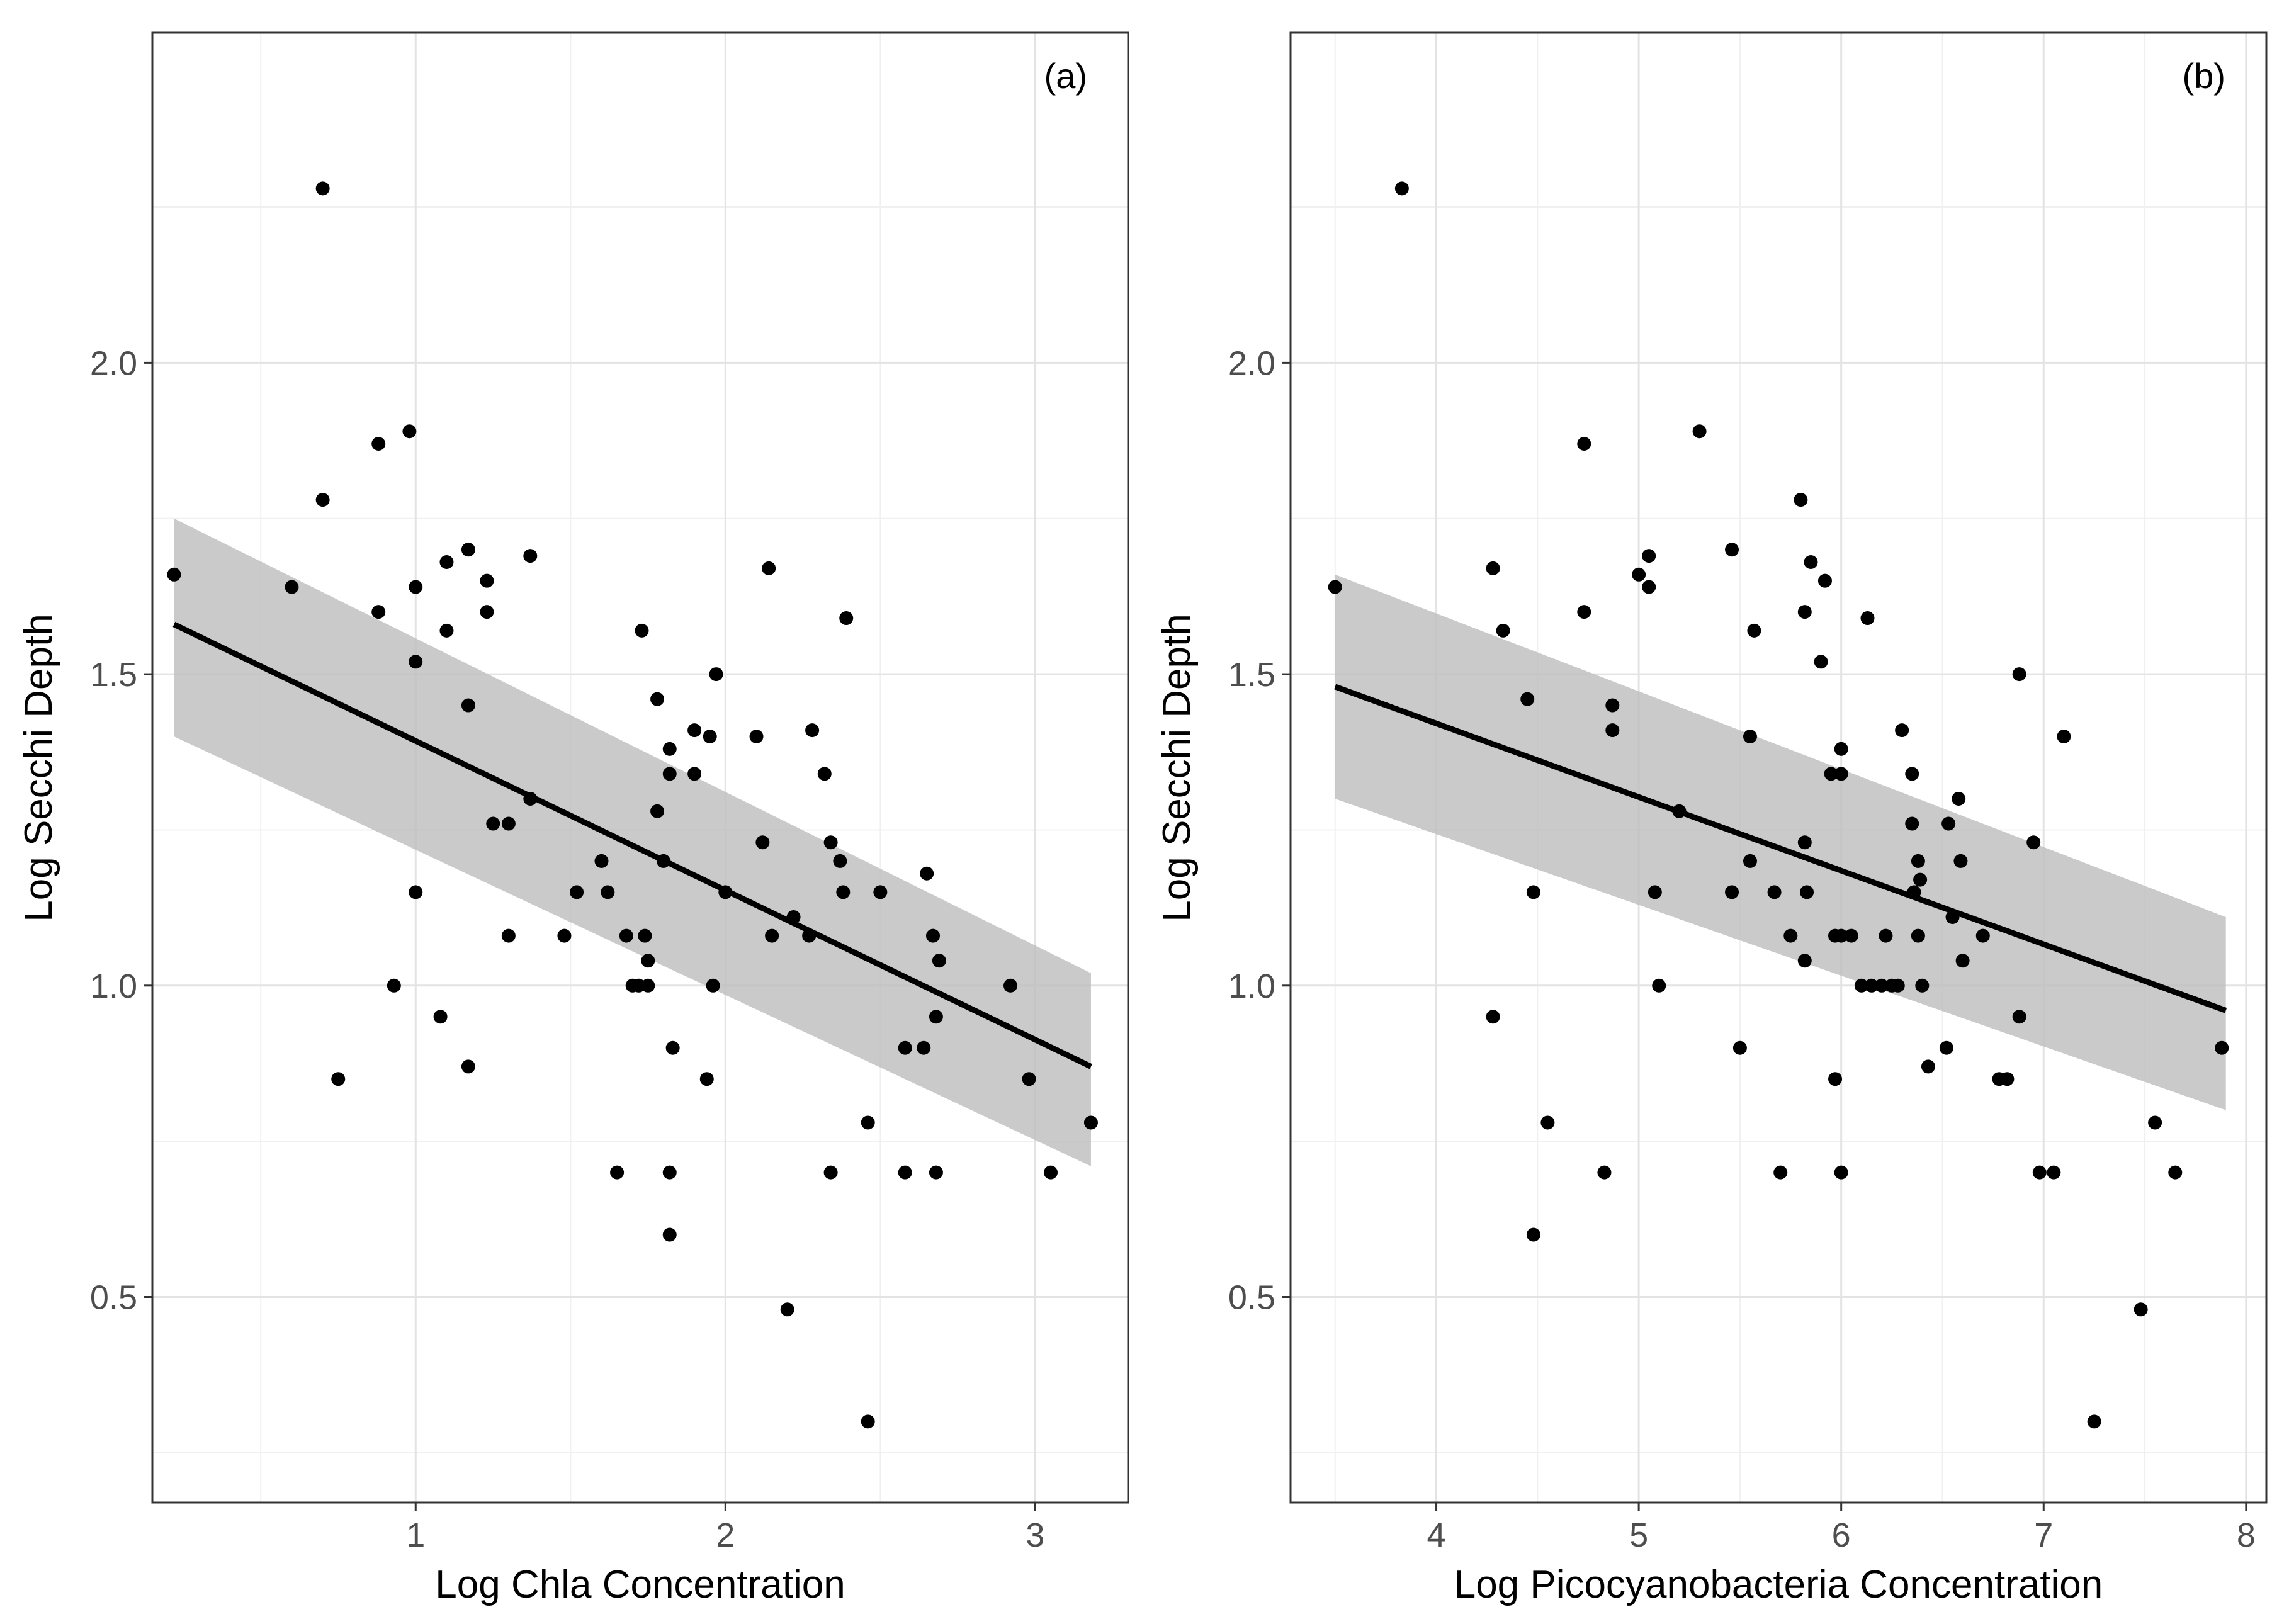 Image resolution: width=2289 pixels, height=1624 pixels. Describe the element at coordinates (415, 1535) in the screenshot. I see `x-tick-label: 1` at that location.